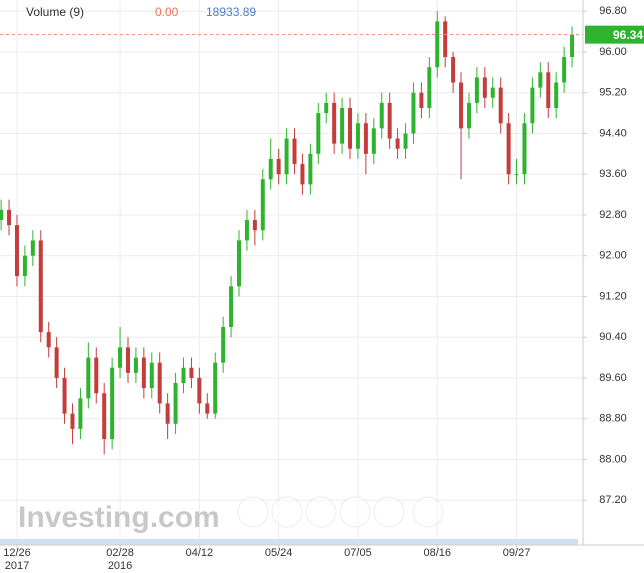  Describe the element at coordinates (613, 11) in the screenshot. I see `y-tick-label: 96.80` at that location.